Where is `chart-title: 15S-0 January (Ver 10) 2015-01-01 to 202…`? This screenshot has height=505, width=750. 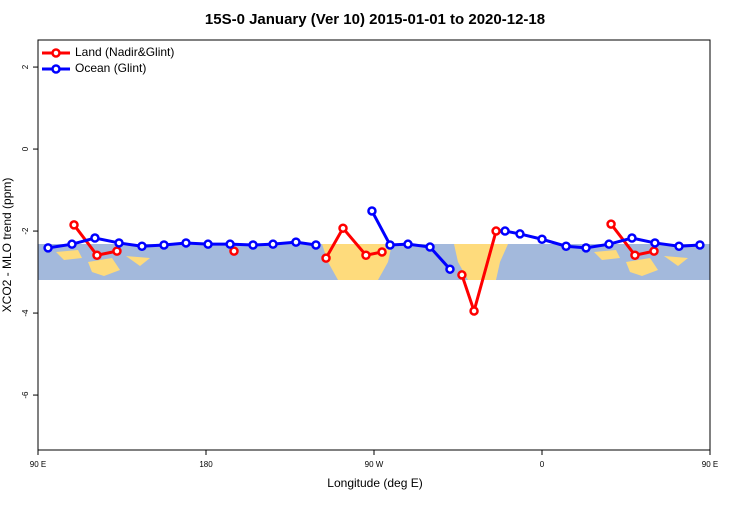 chart-title: 15S-0 January (Ver 10) 2015-01-01 to 202… is located at coordinates (375, 19).